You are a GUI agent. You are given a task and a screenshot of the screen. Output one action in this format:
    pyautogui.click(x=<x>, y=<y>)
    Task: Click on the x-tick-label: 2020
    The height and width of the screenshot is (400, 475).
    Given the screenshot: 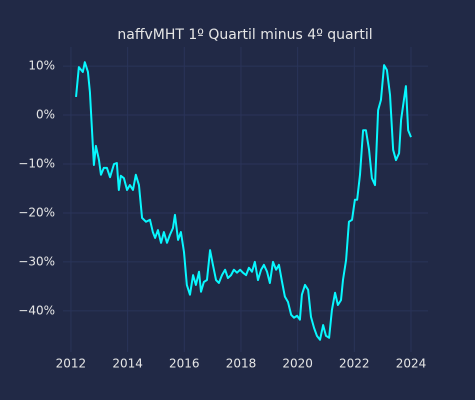 What is the action you would take?
    pyautogui.click(x=297, y=364)
    